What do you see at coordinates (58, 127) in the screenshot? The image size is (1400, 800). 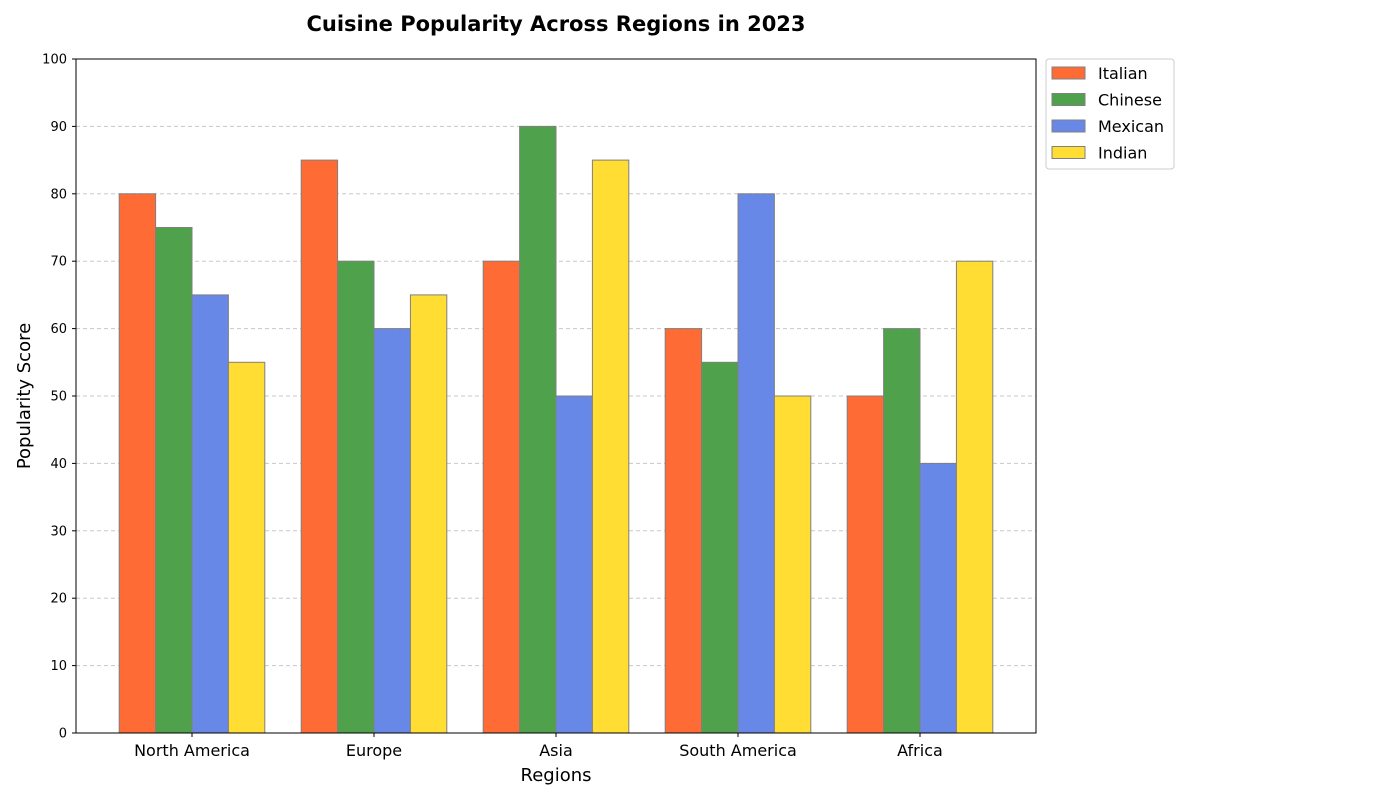 I see `y-tick-label: 90` at bounding box center [58, 127].